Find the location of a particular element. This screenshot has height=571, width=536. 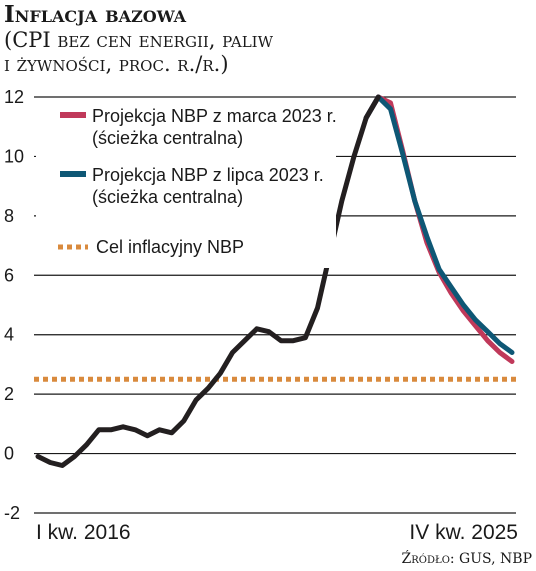

x-start-label: I kw. 2016 is located at coordinates (83, 532).